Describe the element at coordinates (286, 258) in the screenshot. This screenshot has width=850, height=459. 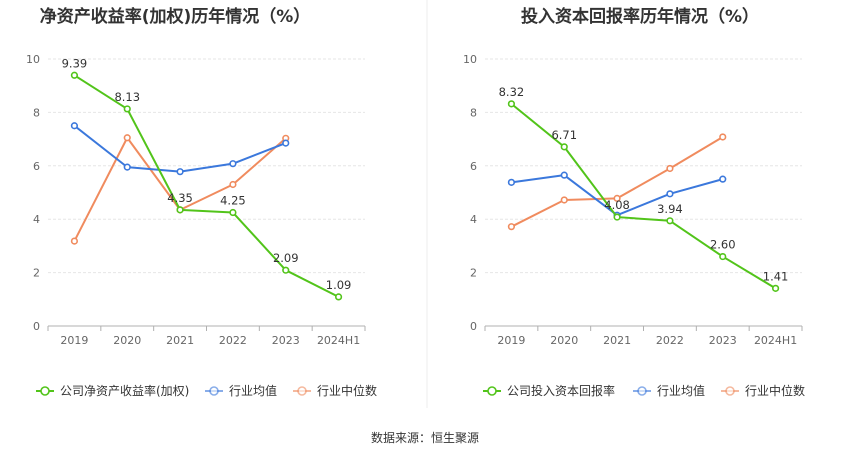
I see `data-label: 2.09` at that location.